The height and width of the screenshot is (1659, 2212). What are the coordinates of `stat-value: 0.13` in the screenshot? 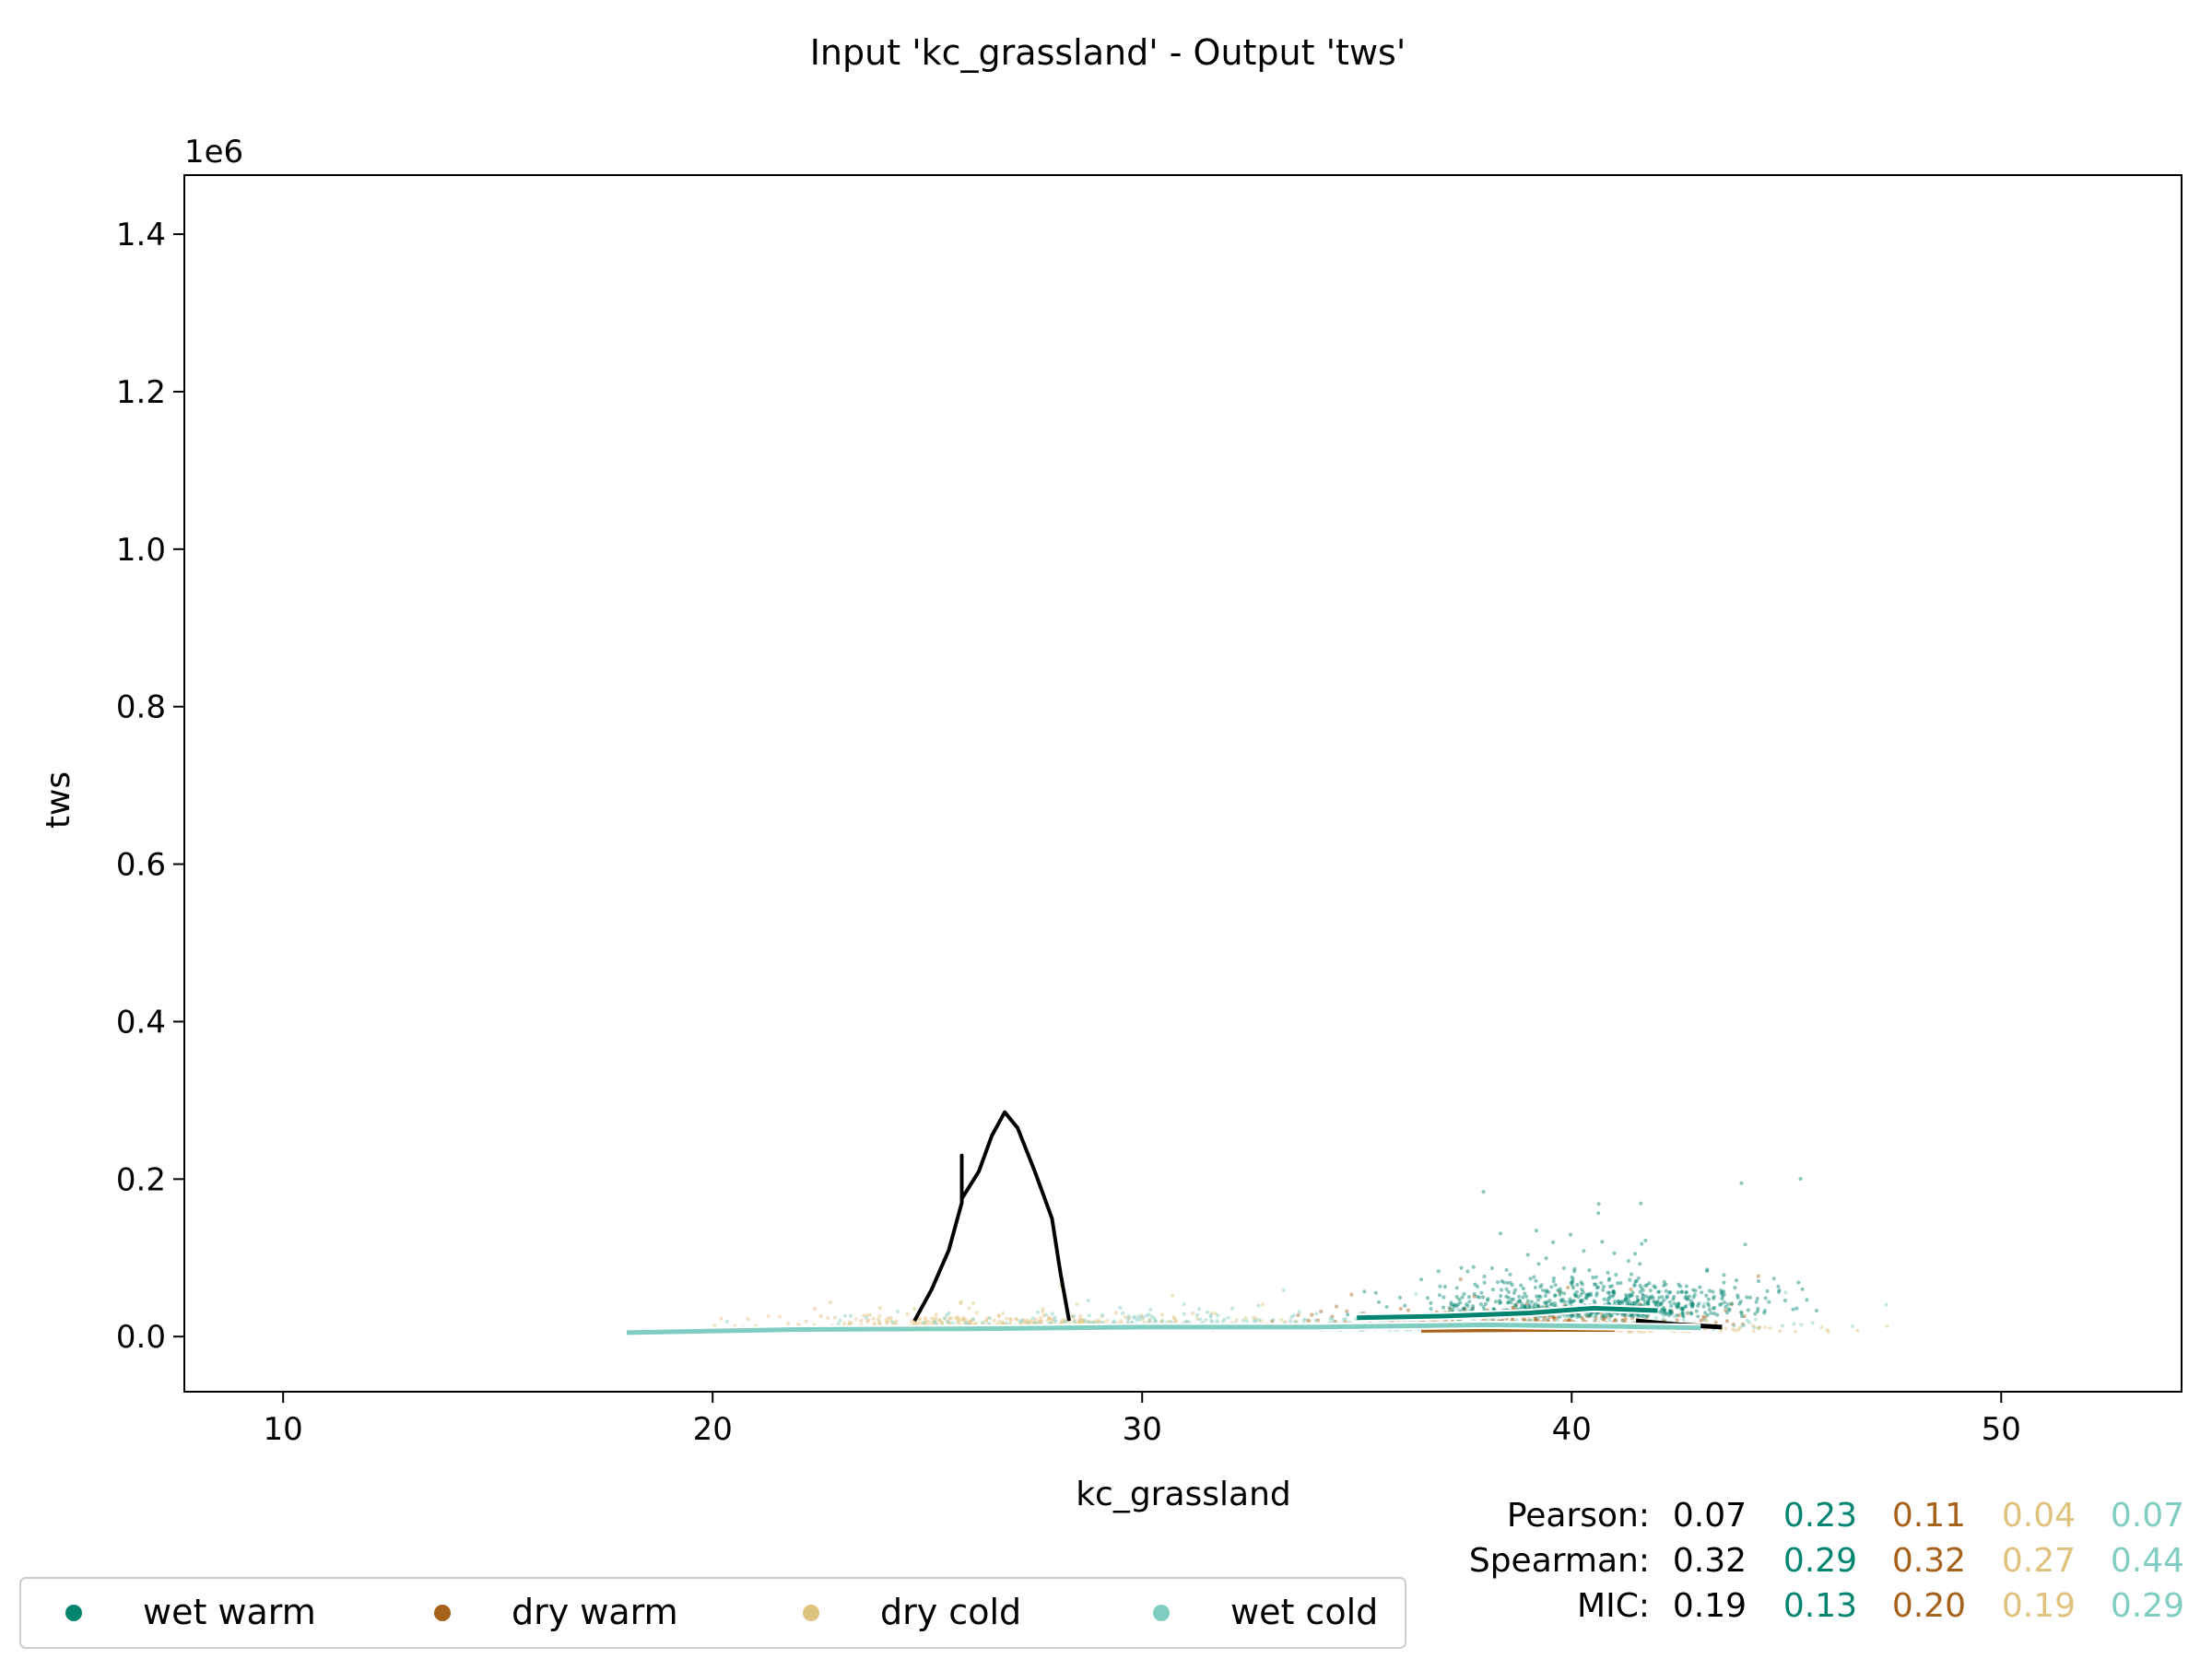 It's located at (1820, 1606).